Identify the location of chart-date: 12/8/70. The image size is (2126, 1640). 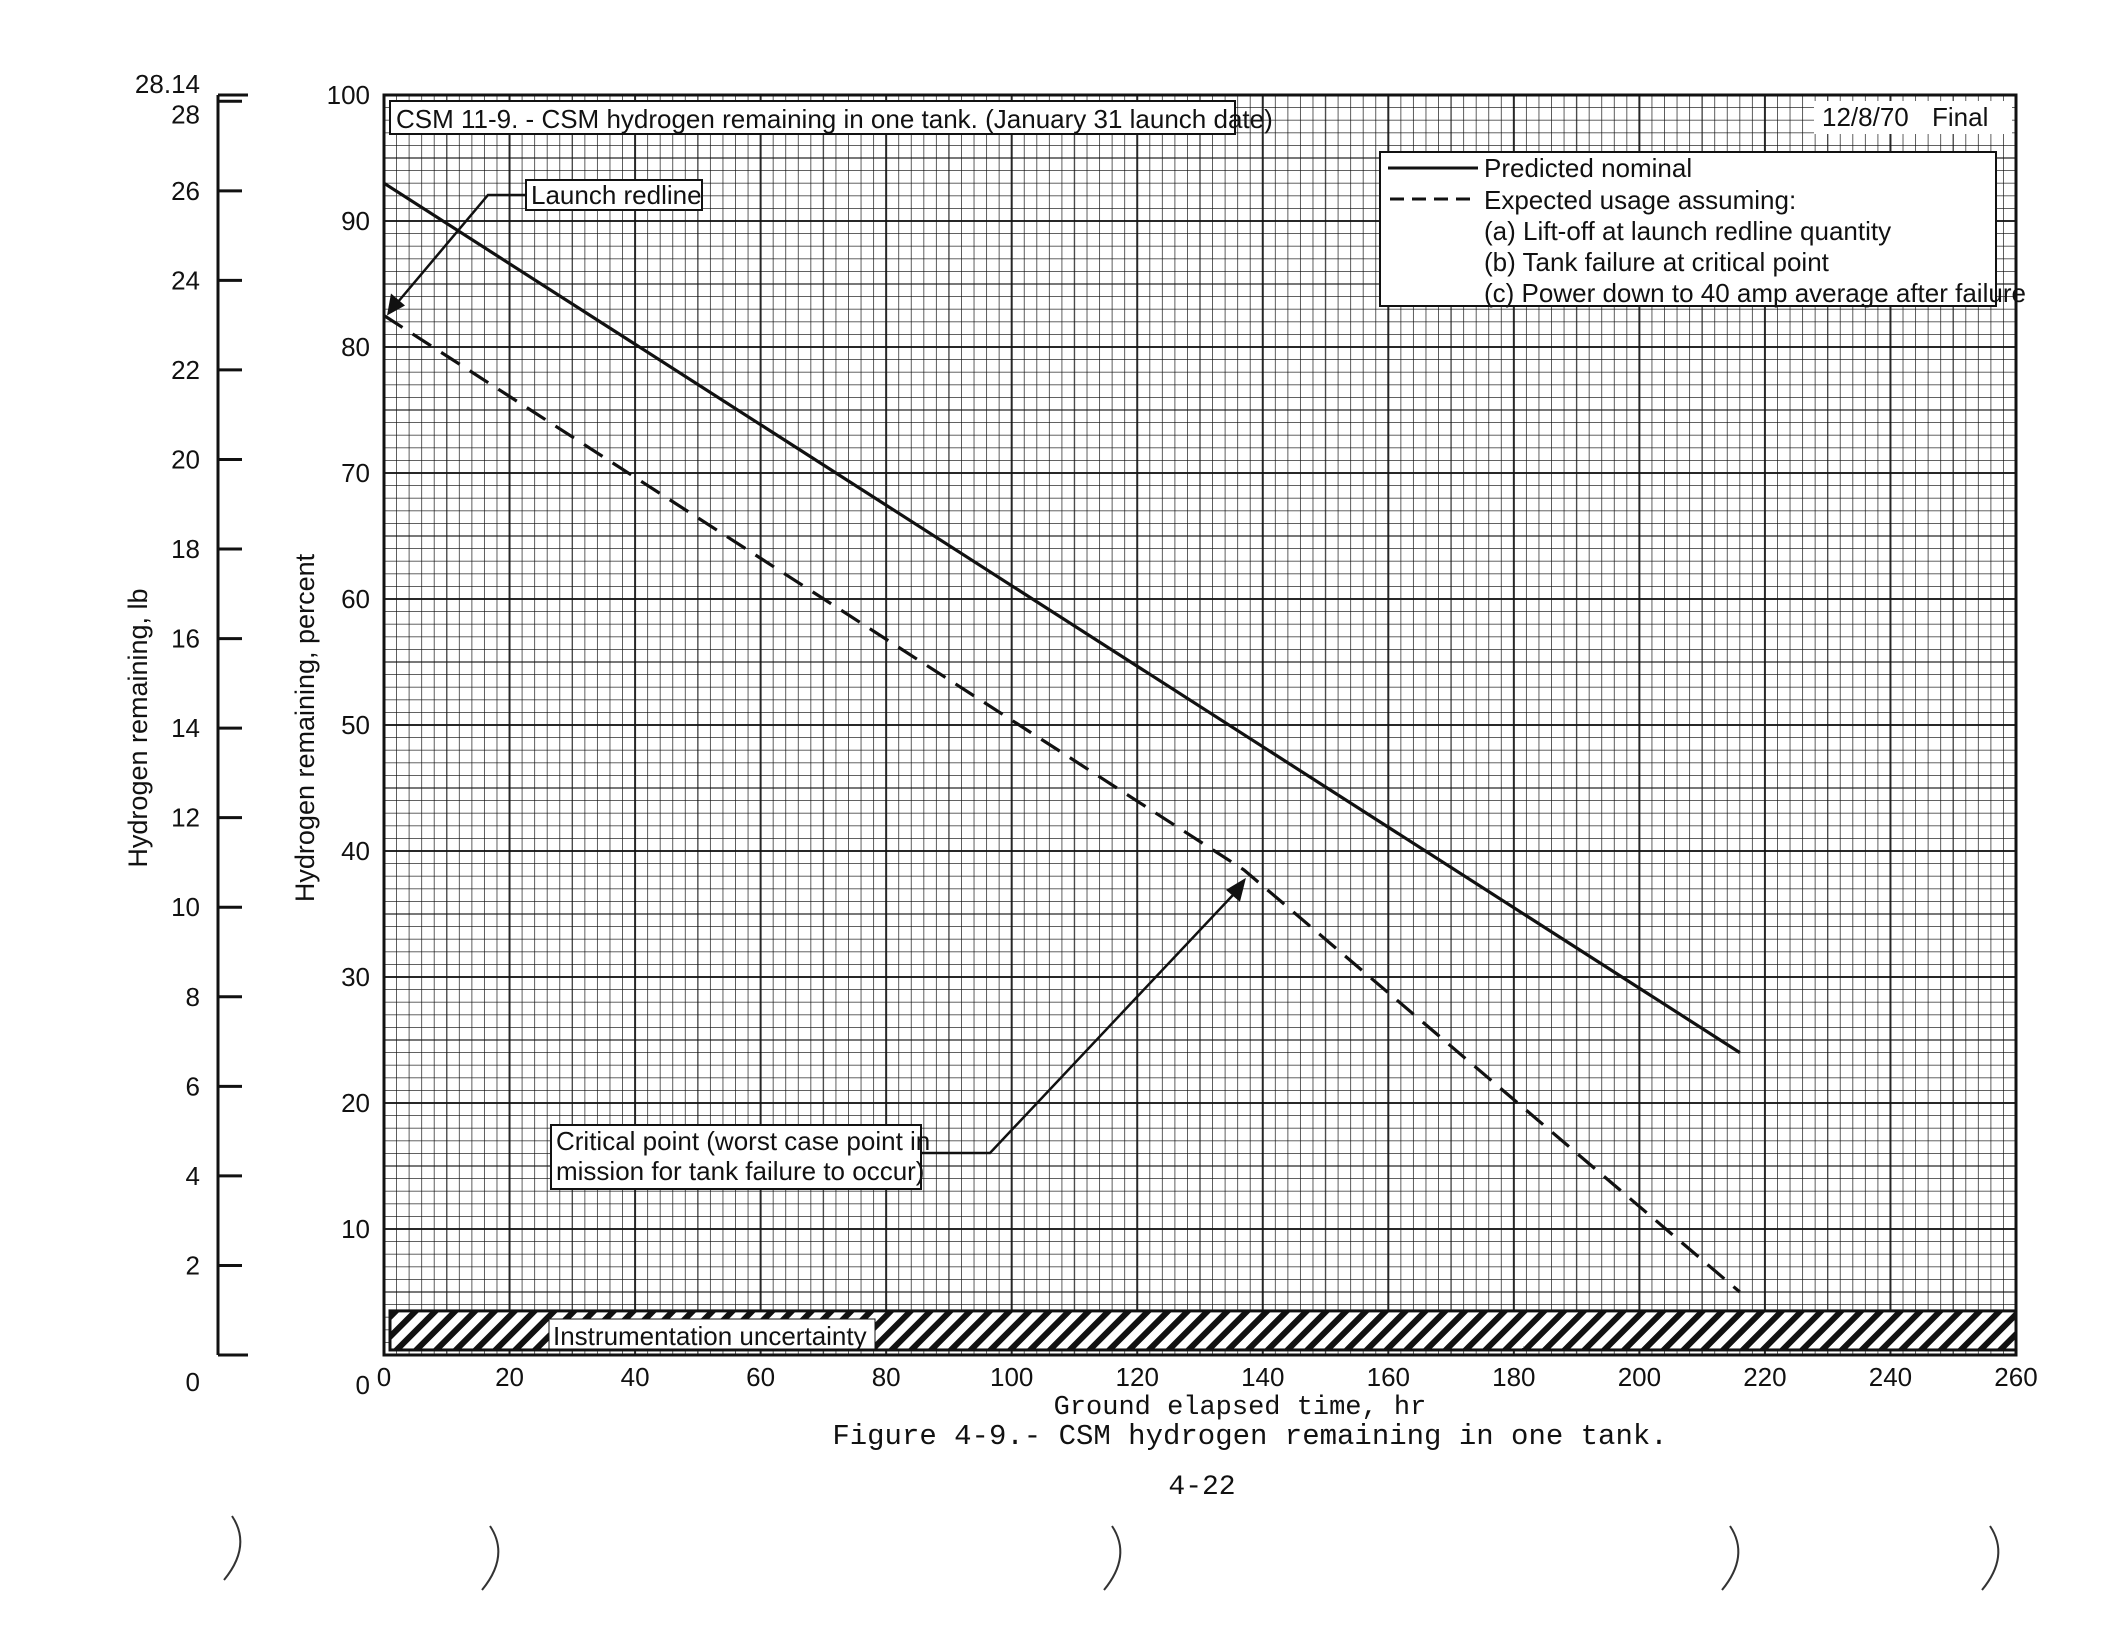
(1865, 117).